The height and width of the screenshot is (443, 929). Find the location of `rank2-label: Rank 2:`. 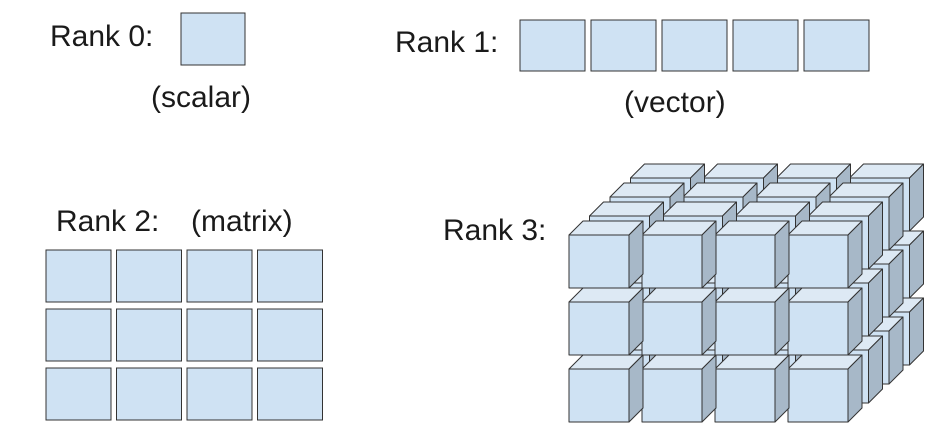

rank2-label: Rank 2: is located at coordinates (107, 221).